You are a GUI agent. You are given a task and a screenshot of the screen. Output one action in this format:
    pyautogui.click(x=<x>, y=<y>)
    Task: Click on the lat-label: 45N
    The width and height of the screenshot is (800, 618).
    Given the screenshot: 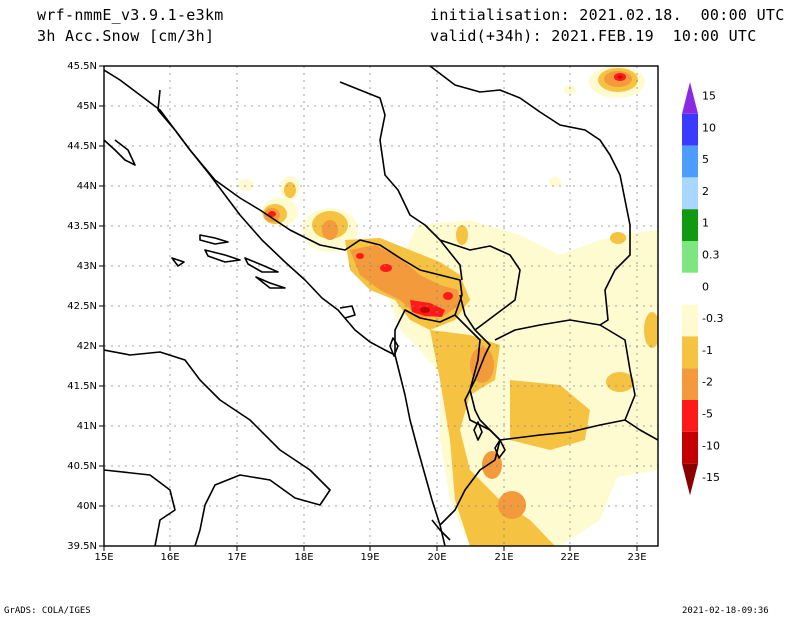 What is the action you would take?
    pyautogui.click(x=87, y=106)
    